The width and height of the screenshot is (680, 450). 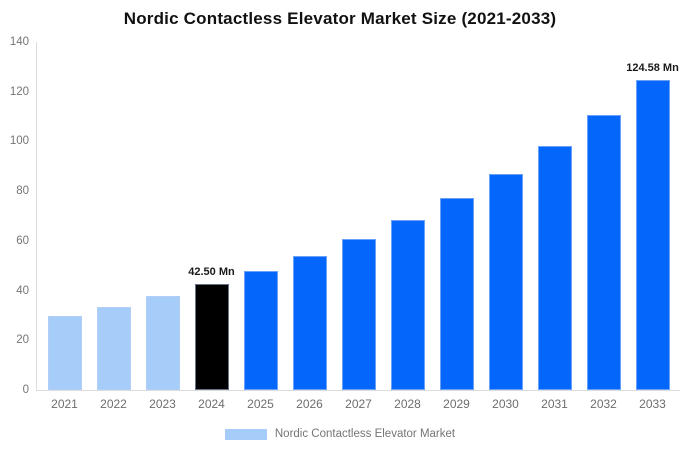 What do you see at coordinates (456, 404) in the screenshot?
I see `x-tick-label-2029: 2029` at bounding box center [456, 404].